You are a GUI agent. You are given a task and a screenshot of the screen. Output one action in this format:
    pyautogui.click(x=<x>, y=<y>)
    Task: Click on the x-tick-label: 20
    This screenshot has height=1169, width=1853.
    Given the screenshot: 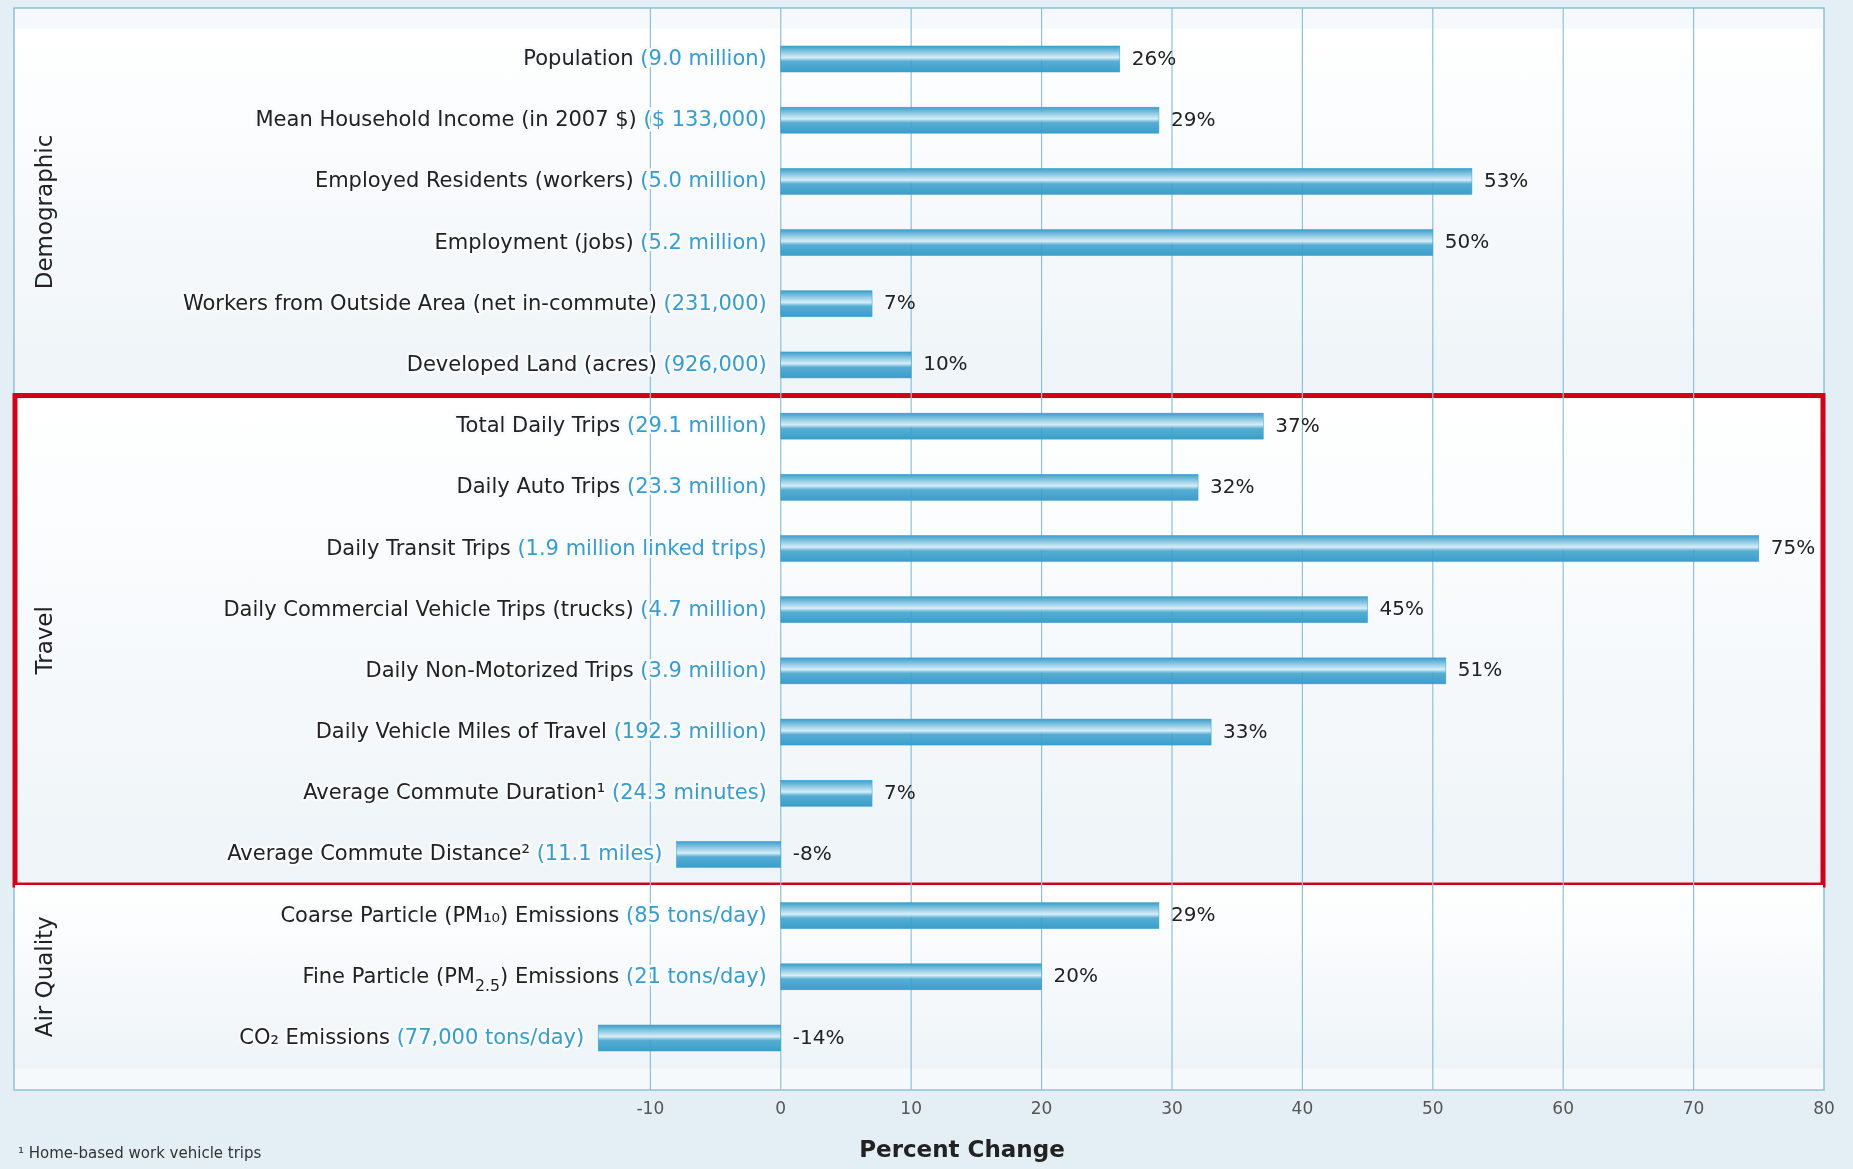 What is the action you would take?
    pyautogui.click(x=1041, y=1108)
    